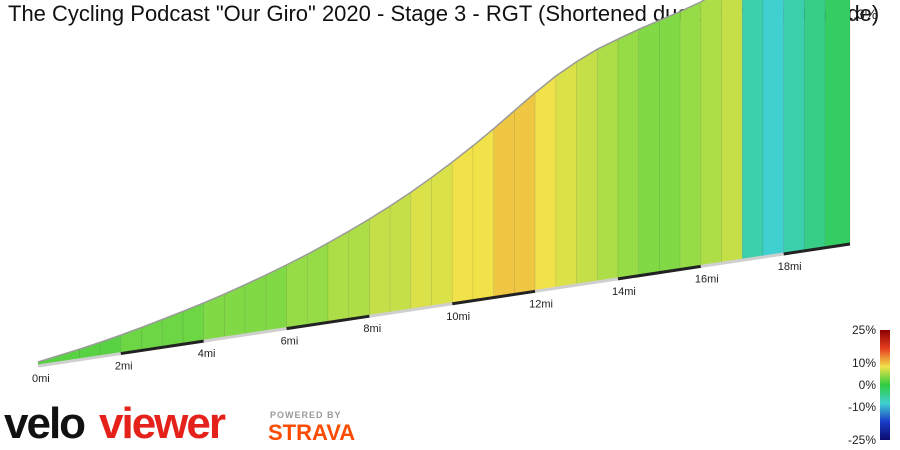 Image resolution: width=900 pixels, height=450 pixels. What do you see at coordinates (124, 367) in the screenshot?
I see `x-tick-label: 2mi` at bounding box center [124, 367].